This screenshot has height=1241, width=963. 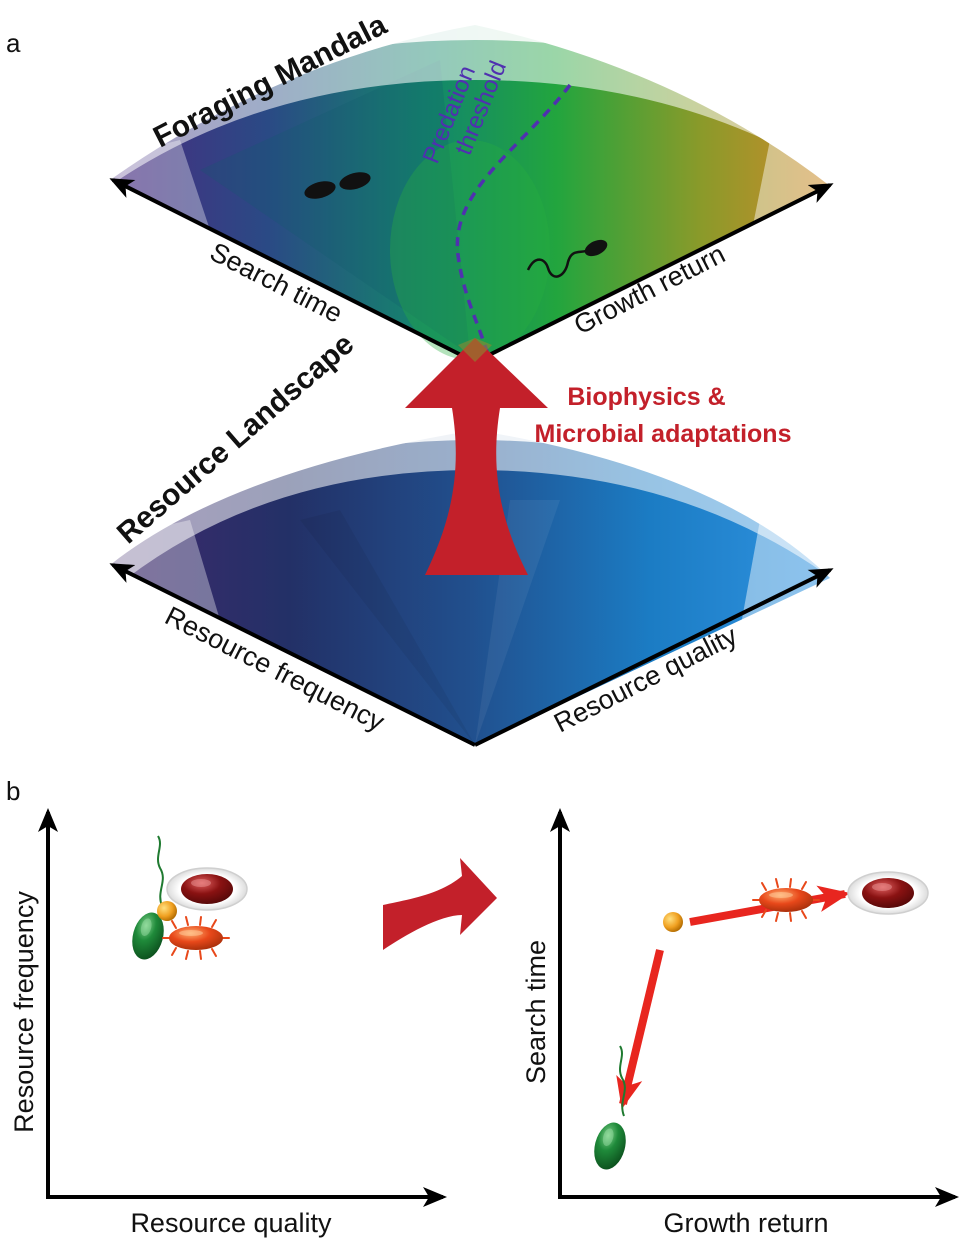 What do you see at coordinates (440, 904) in the screenshot?
I see `panel-b-transition-arrow` at bounding box center [440, 904].